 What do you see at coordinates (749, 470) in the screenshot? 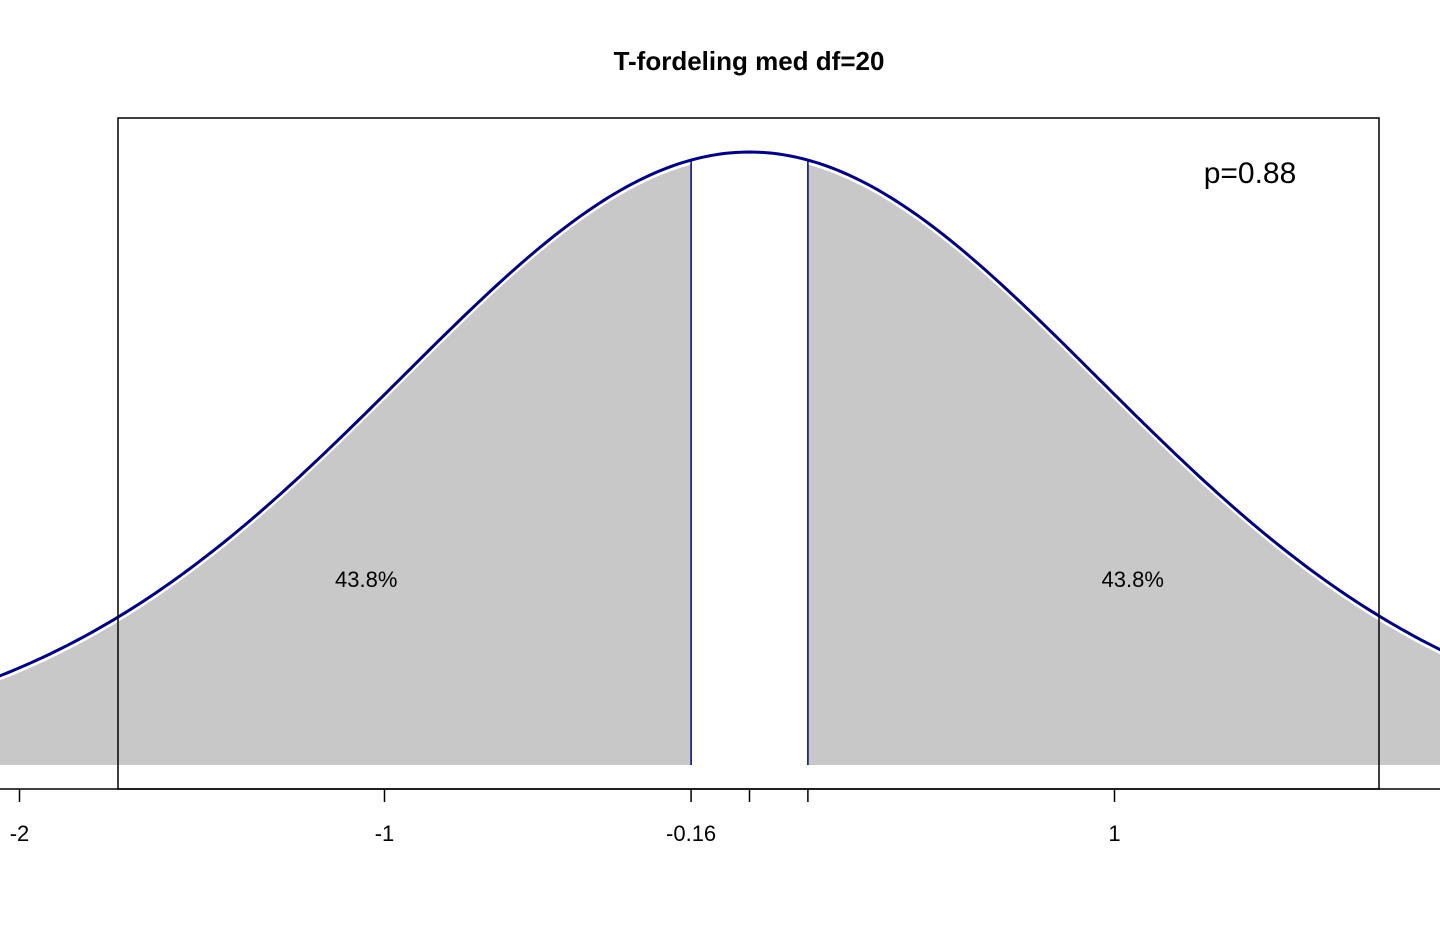
I see `central-unshaded-band` at bounding box center [749, 470].